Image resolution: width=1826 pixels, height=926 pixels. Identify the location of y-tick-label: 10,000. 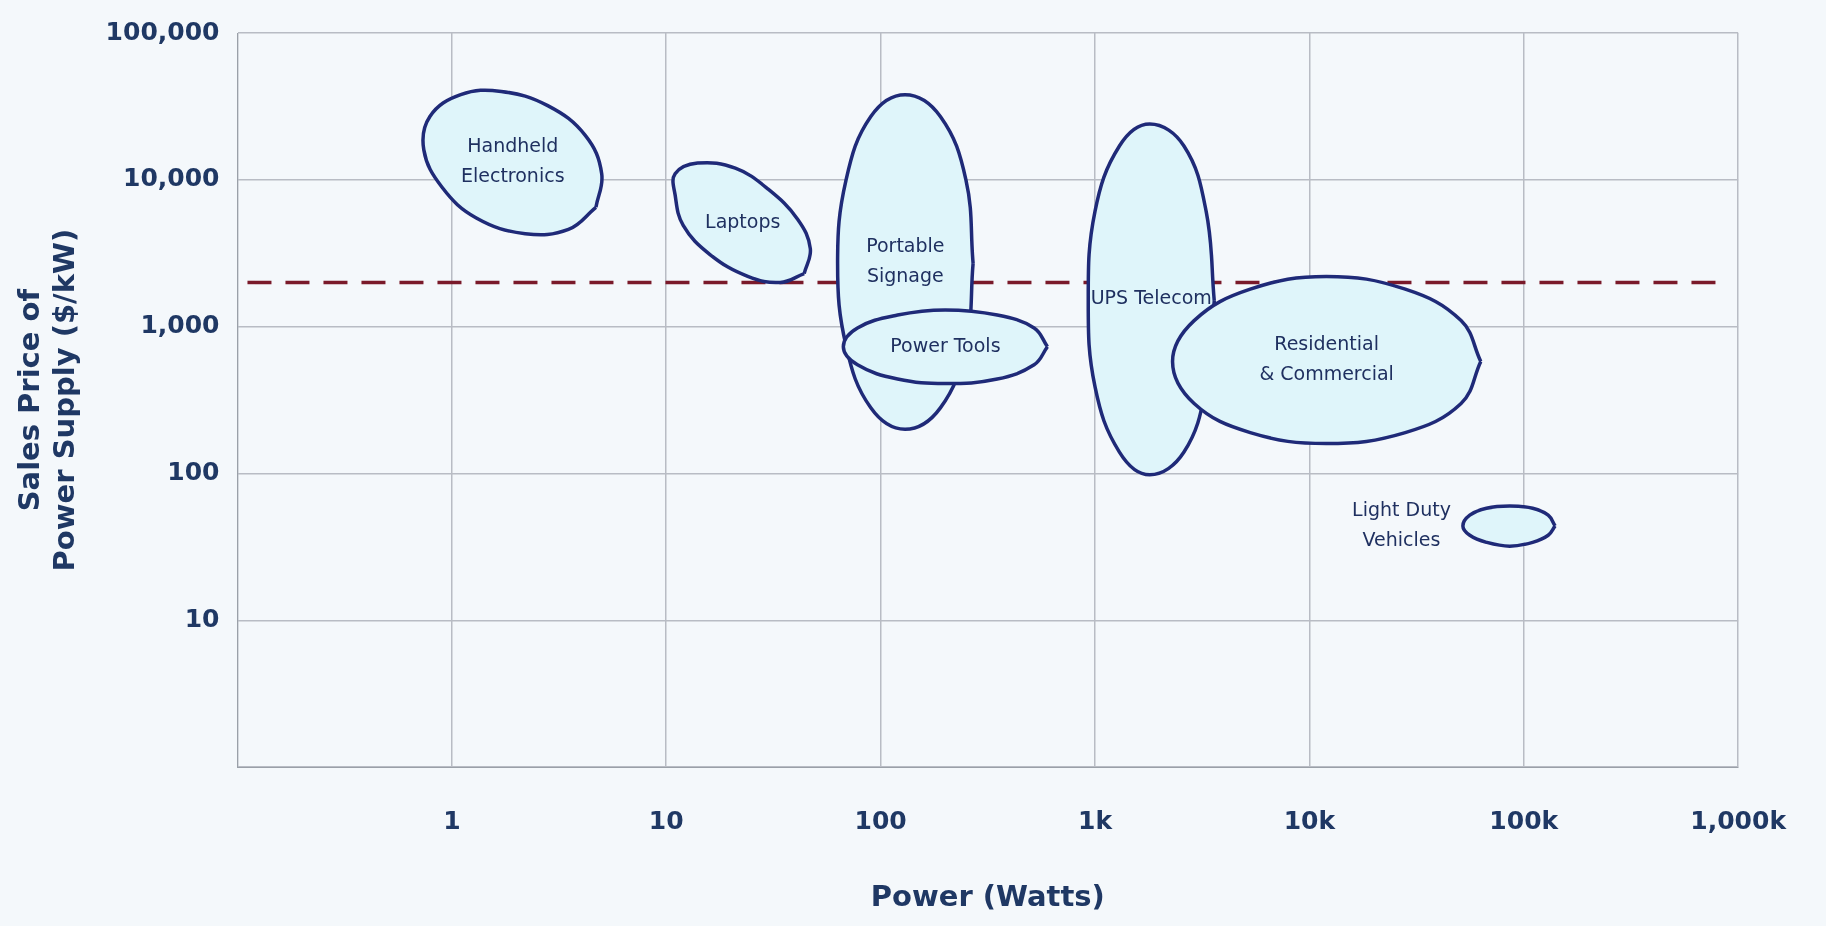
(171, 178).